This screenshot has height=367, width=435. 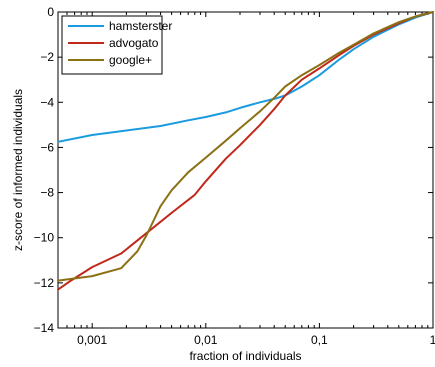 I want to click on legend: hamsterster advogato google+, so click(x=116, y=45).